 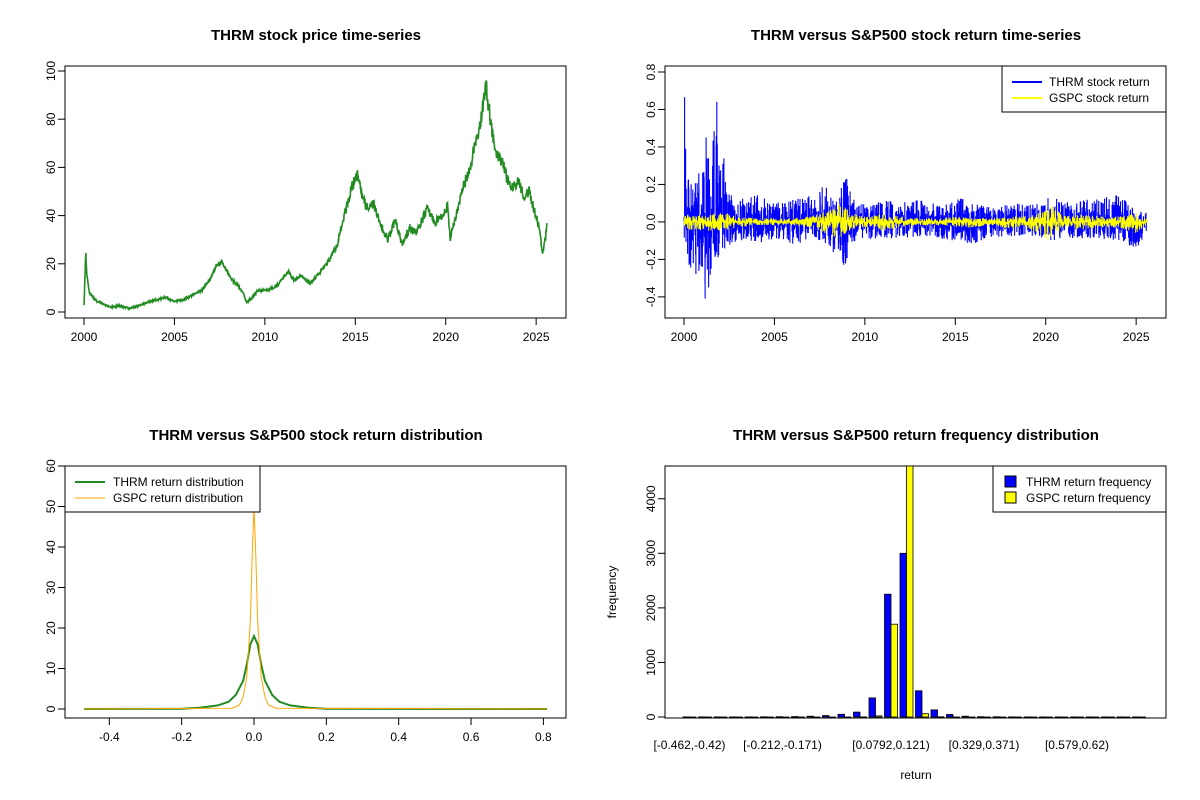 I want to click on returns-legend: THRM stock return GSPC stock return, so click(x=1084, y=89).